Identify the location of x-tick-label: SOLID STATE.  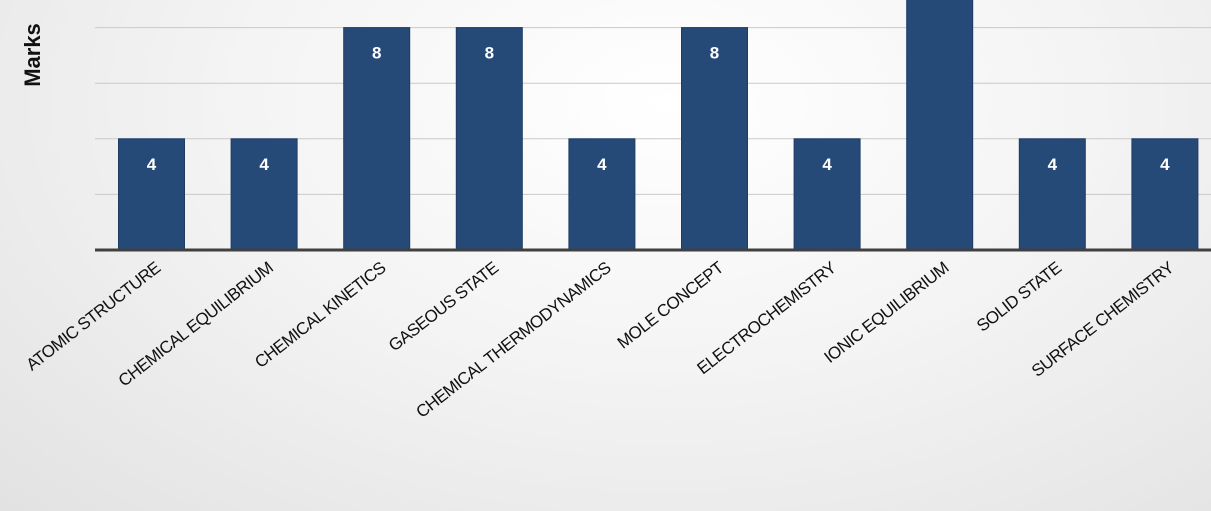
(1019, 297).